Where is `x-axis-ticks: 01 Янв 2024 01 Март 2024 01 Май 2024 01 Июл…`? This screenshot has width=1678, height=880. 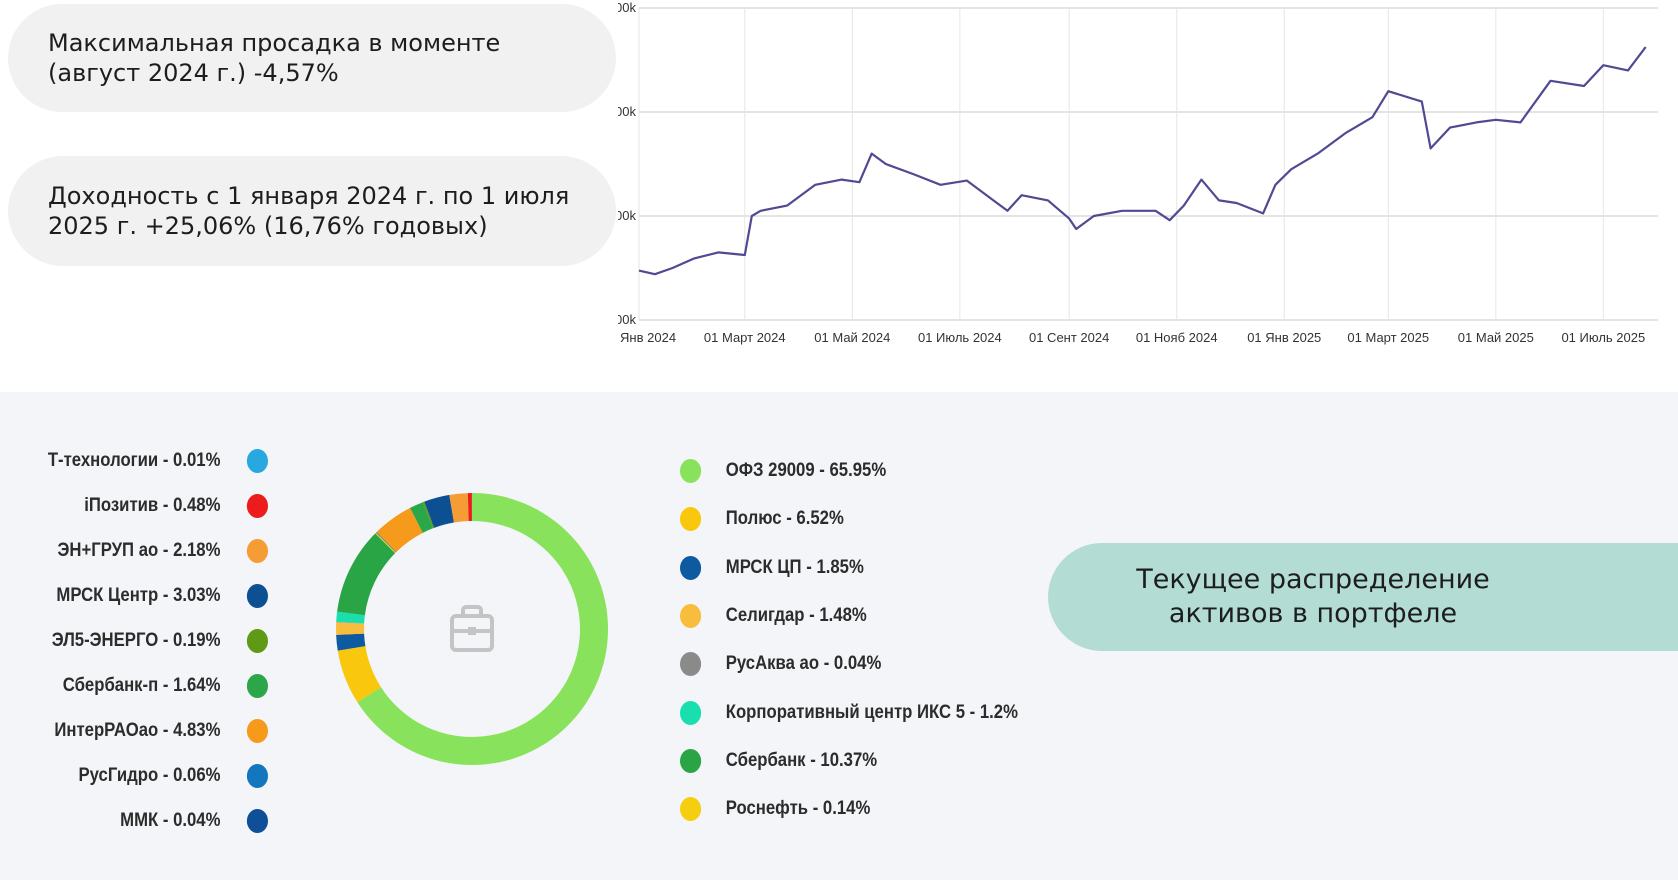 x-axis-ticks: 01 Янв 2024 01 Март 2024 01 Май 2024 01 Июл… is located at coordinates (1131, 337).